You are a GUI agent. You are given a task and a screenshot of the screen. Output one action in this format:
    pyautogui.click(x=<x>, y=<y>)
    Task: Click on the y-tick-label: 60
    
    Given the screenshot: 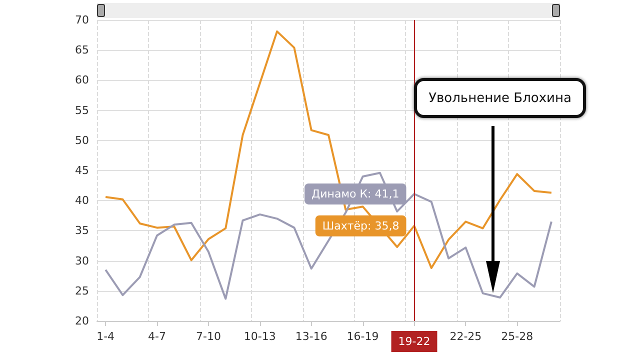 What is the action you would take?
    pyautogui.click(x=82, y=80)
    